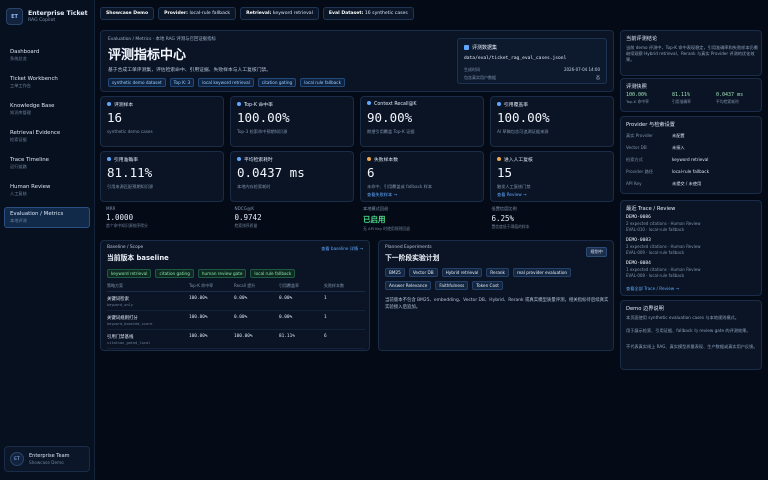 Image resolution: width=768 pixels, height=480 pixels. Describe the element at coordinates (120, 337) in the screenshot. I see `strategy-name: 引用门禁基线` at that location.